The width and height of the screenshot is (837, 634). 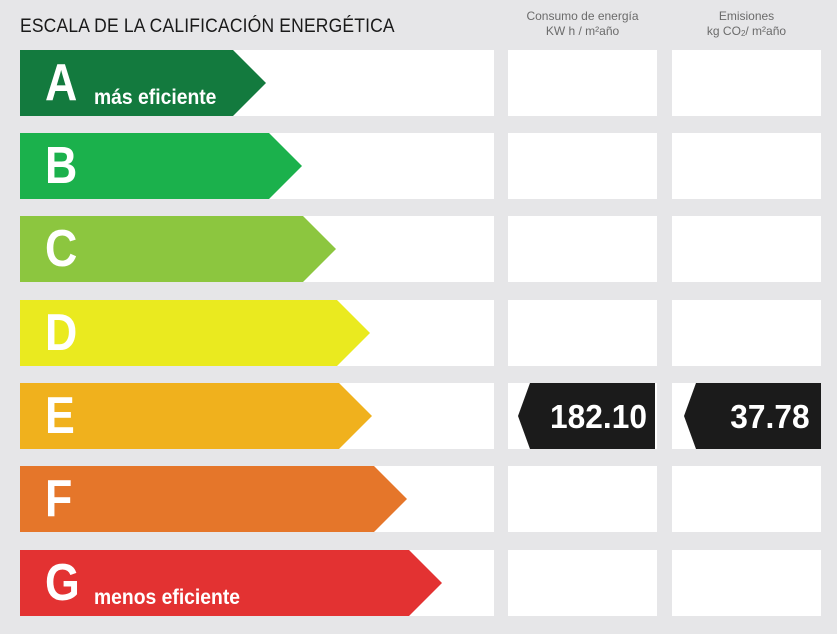 I want to click on page-title: ESCALA DE LA CALIFICACIÓN ENERGÉTICA, so click(x=207, y=26).